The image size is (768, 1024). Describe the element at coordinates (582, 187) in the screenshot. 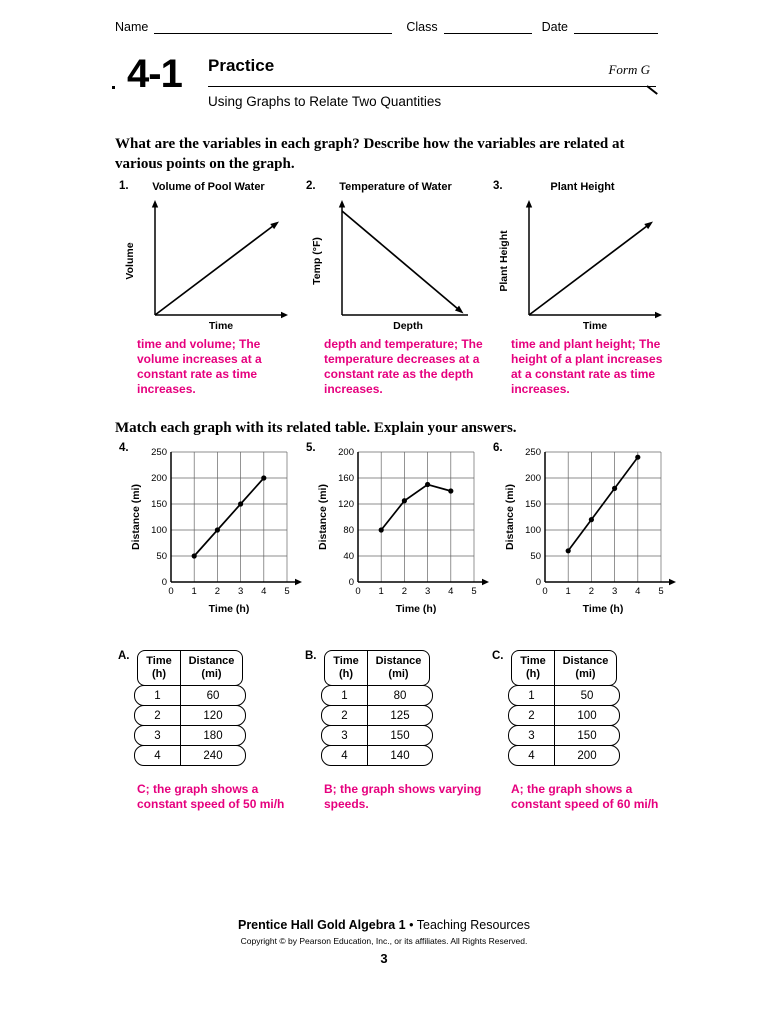

I see `graph-3-title: Plant Height` at that location.